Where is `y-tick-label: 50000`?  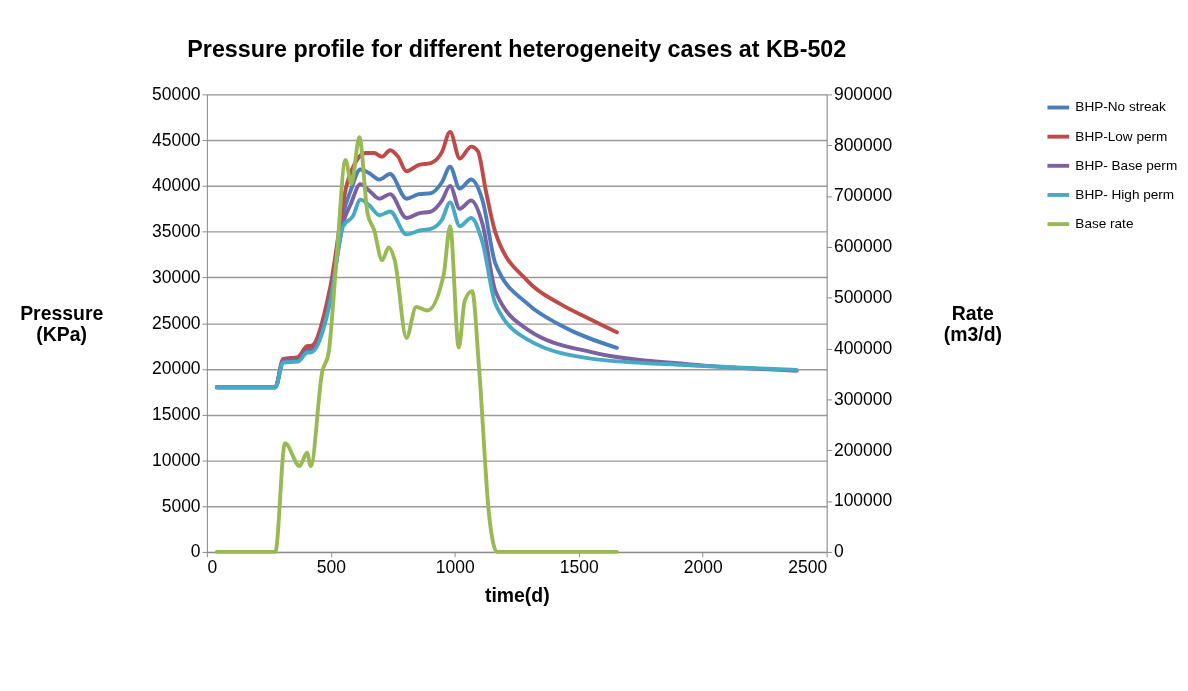 y-tick-label: 50000 is located at coordinates (176, 93).